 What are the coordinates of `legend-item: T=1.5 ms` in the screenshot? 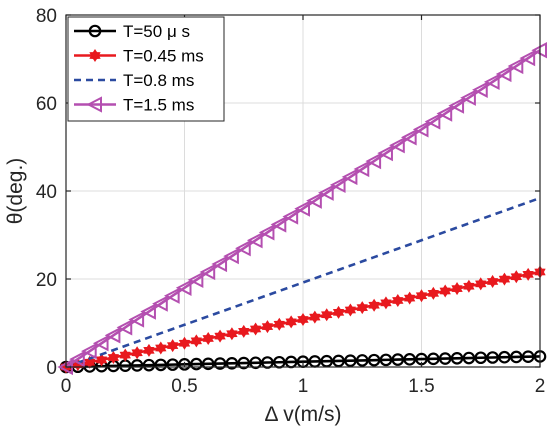 It's located at (134, 105).